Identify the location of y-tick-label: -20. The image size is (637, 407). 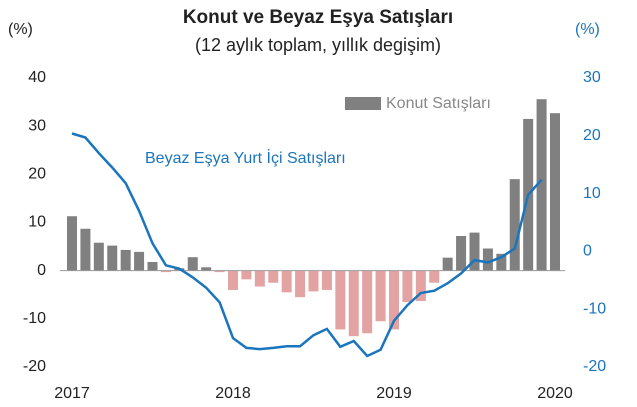
(34, 366).